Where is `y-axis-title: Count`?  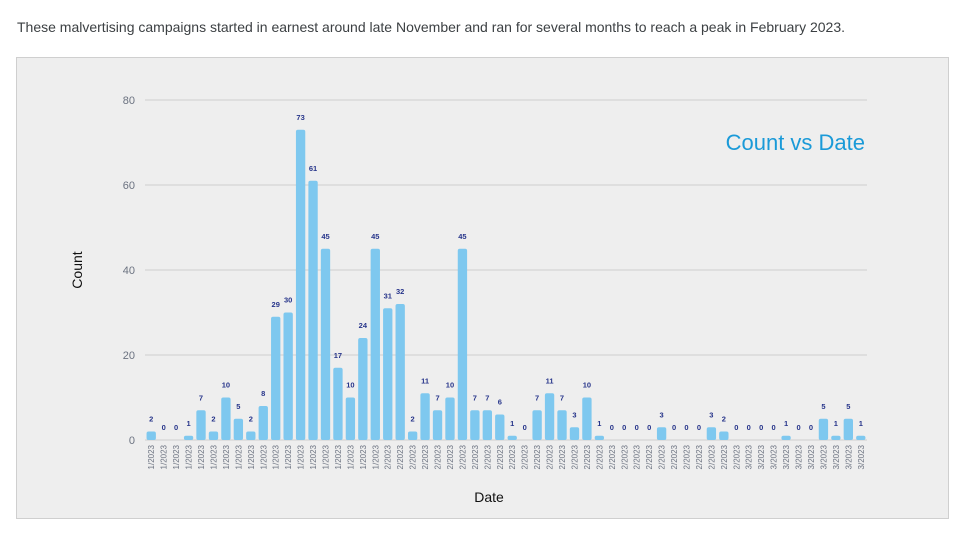 y-axis-title: Count is located at coordinates (77, 269).